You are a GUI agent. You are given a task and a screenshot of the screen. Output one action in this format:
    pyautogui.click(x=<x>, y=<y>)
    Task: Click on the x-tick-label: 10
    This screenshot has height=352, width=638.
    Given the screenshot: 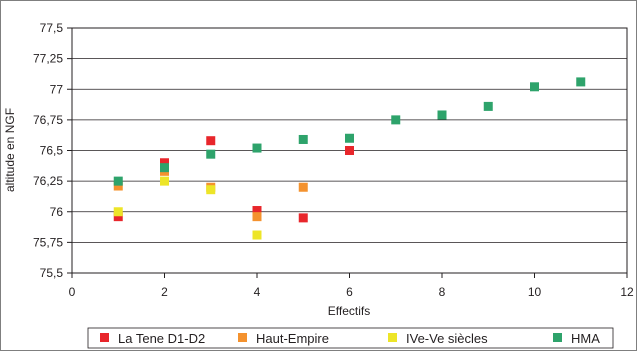 What is the action you would take?
    pyautogui.click(x=535, y=292)
    